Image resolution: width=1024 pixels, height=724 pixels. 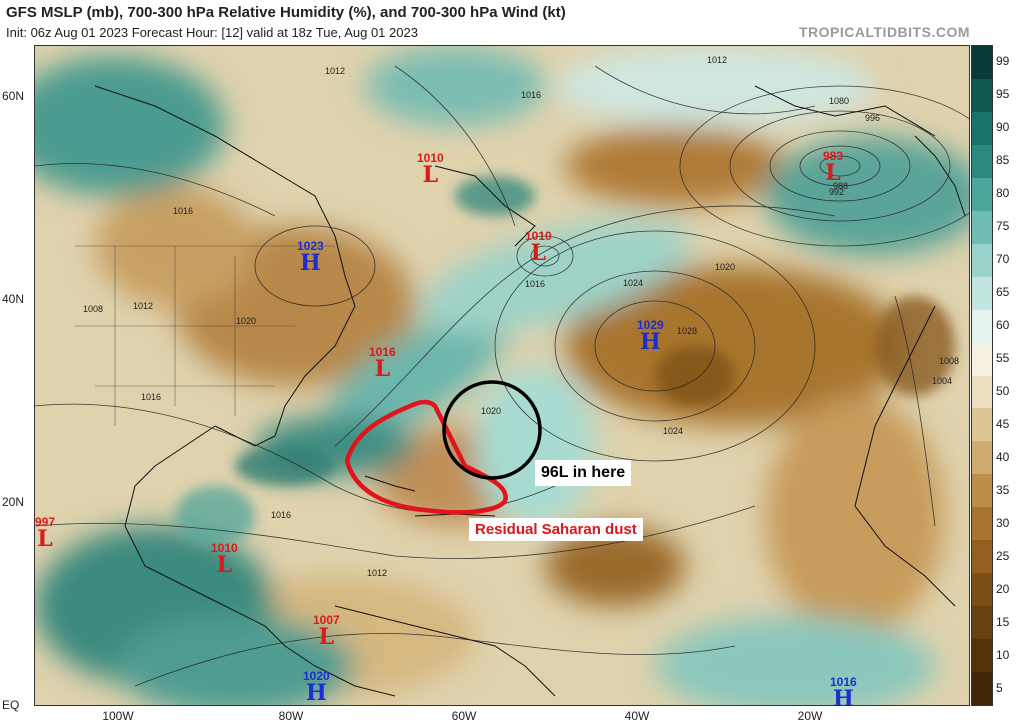 I want to click on lat-label: 60N, so click(x=13, y=96).